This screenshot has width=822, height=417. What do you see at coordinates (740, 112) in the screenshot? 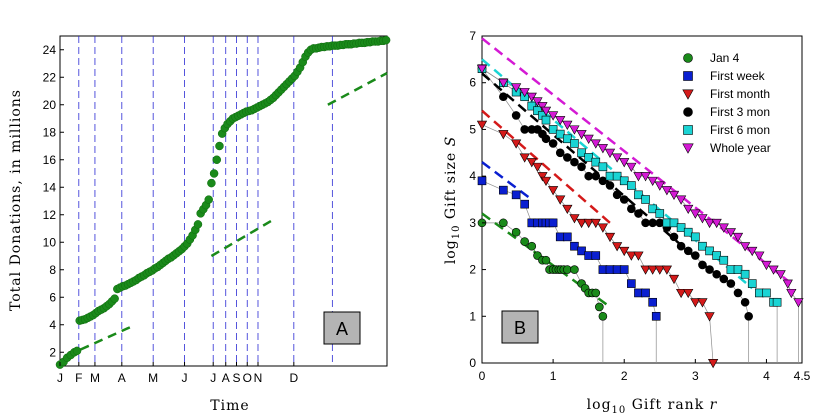
I see `legend-label: First 3 mon` at bounding box center [740, 112].